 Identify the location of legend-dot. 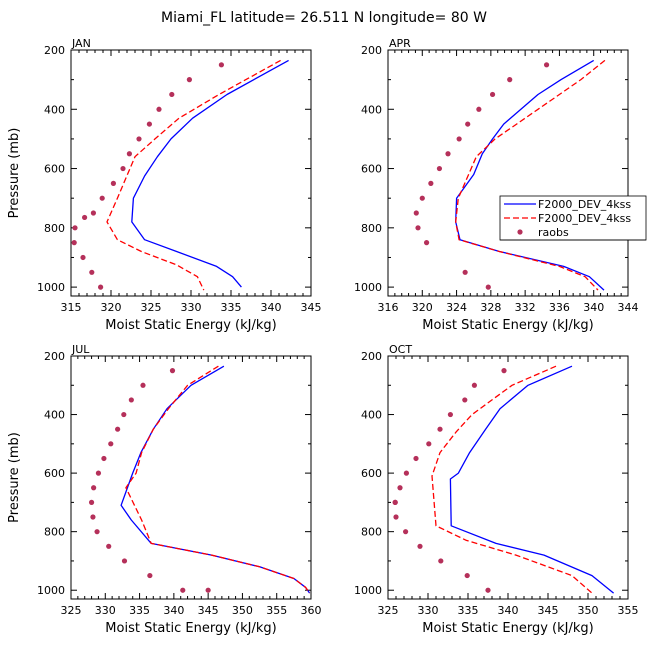
(520, 232).